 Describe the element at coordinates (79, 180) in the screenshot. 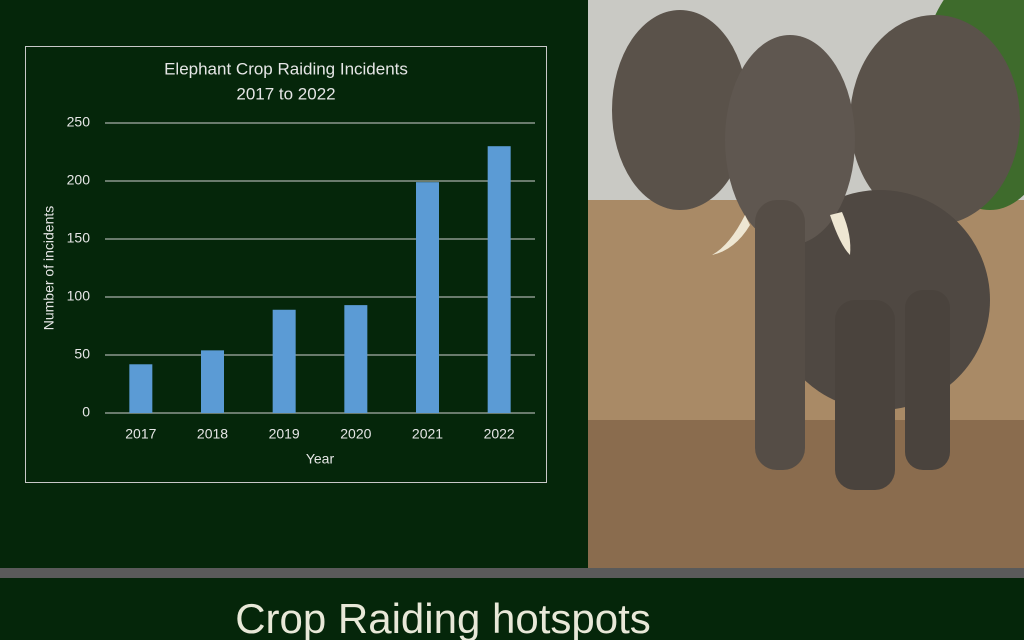

I see `y-tick-label: 200` at that location.